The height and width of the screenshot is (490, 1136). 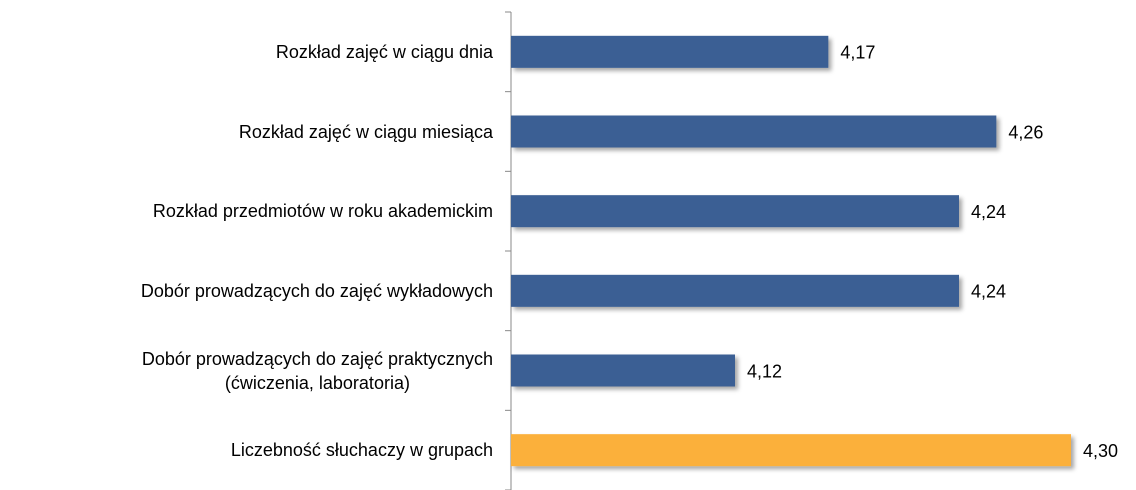 I want to click on category-label: Rozkład przedmiotów w roku akademickim, so click(x=322, y=211).